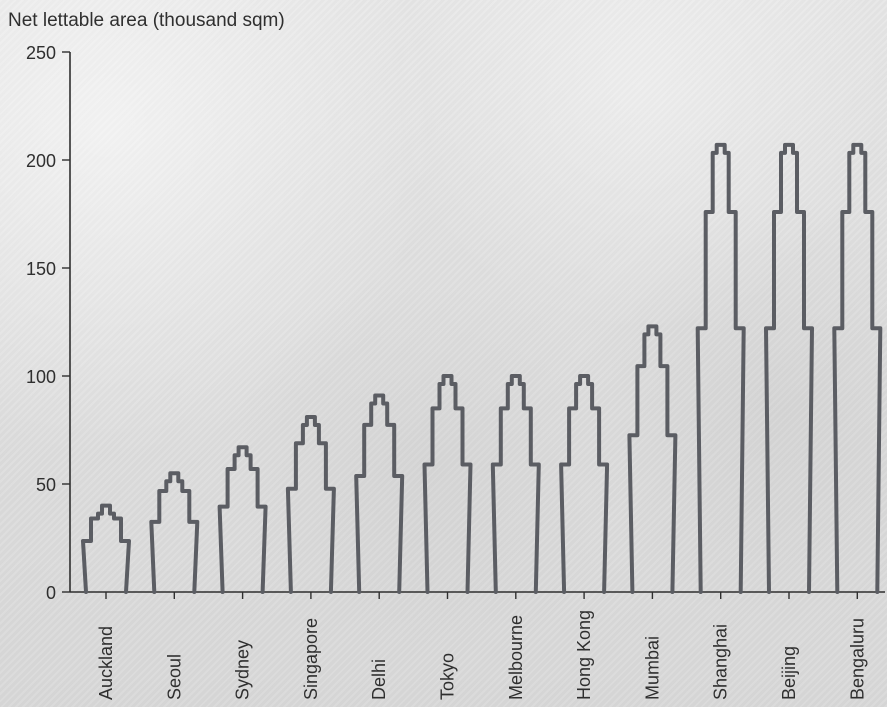 This screenshot has width=887, height=707. Describe the element at coordinates (243, 670) in the screenshot. I see `x-tick-label: Sydney` at that location.